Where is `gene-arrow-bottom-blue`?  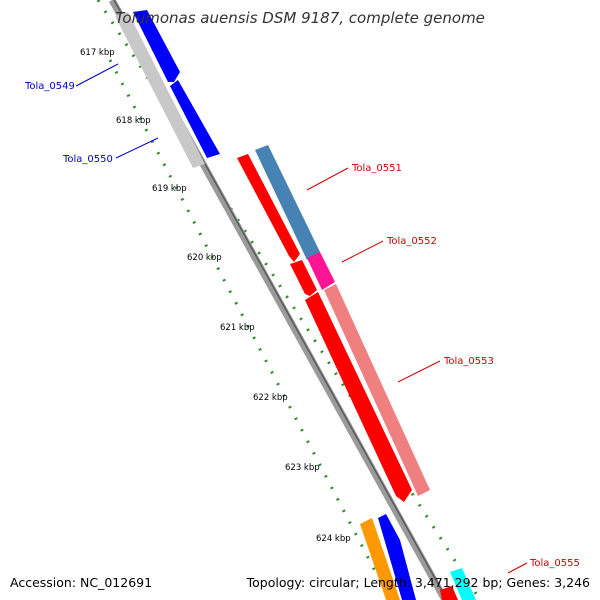
gene-arrow-bottom-blue is located at coordinates (397, 557).